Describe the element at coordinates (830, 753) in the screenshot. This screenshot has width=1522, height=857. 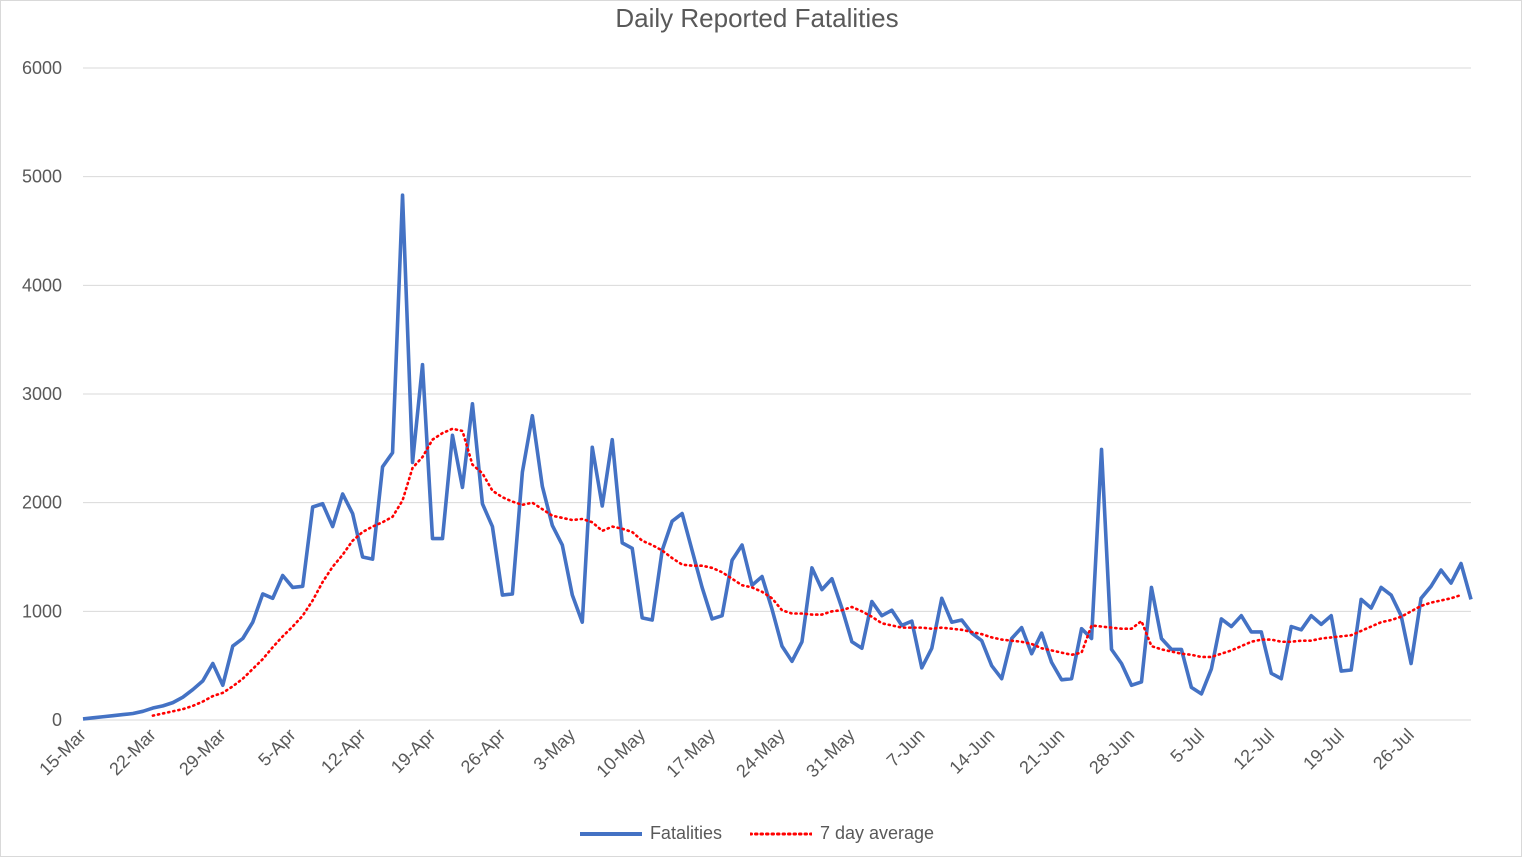
I see `x-tick-label: 31-May` at that location.